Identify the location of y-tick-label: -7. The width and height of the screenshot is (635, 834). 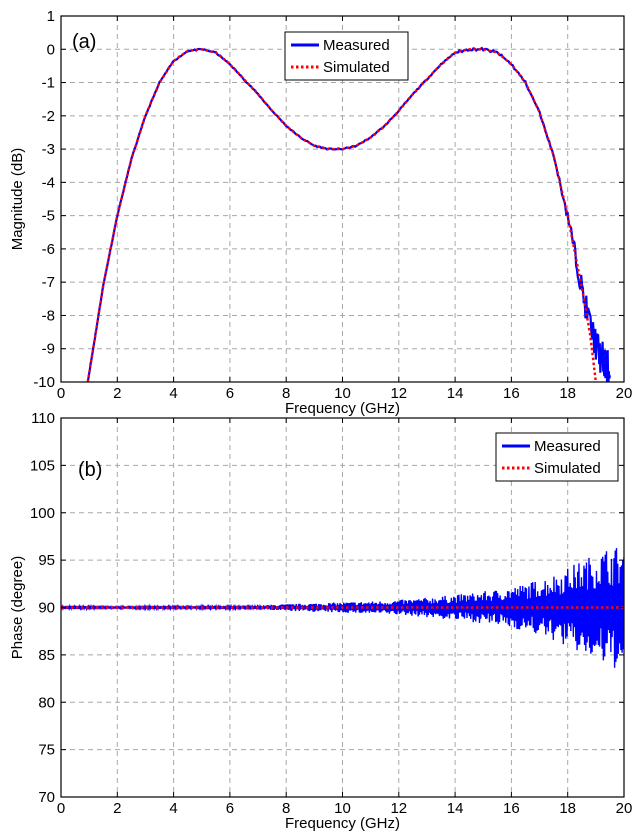
(48, 282).